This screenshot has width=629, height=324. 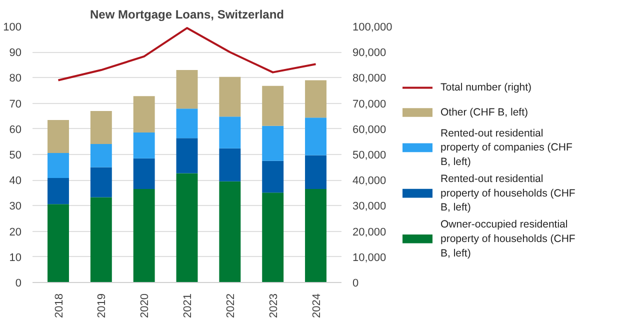 I want to click on y-tick-label: 50, so click(x=15, y=156).